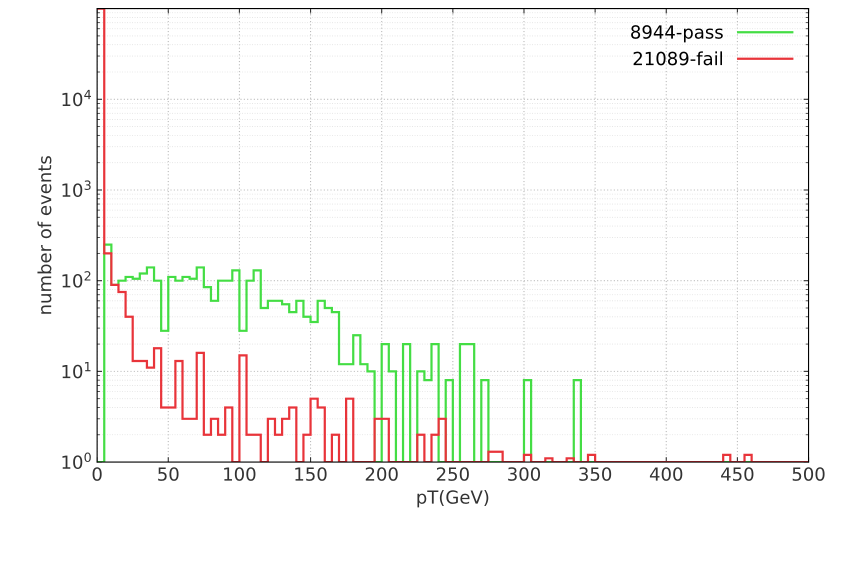 The image size is (852, 574). Describe the element at coordinates (737, 474) in the screenshot. I see `x-tick-label: 450` at that location.